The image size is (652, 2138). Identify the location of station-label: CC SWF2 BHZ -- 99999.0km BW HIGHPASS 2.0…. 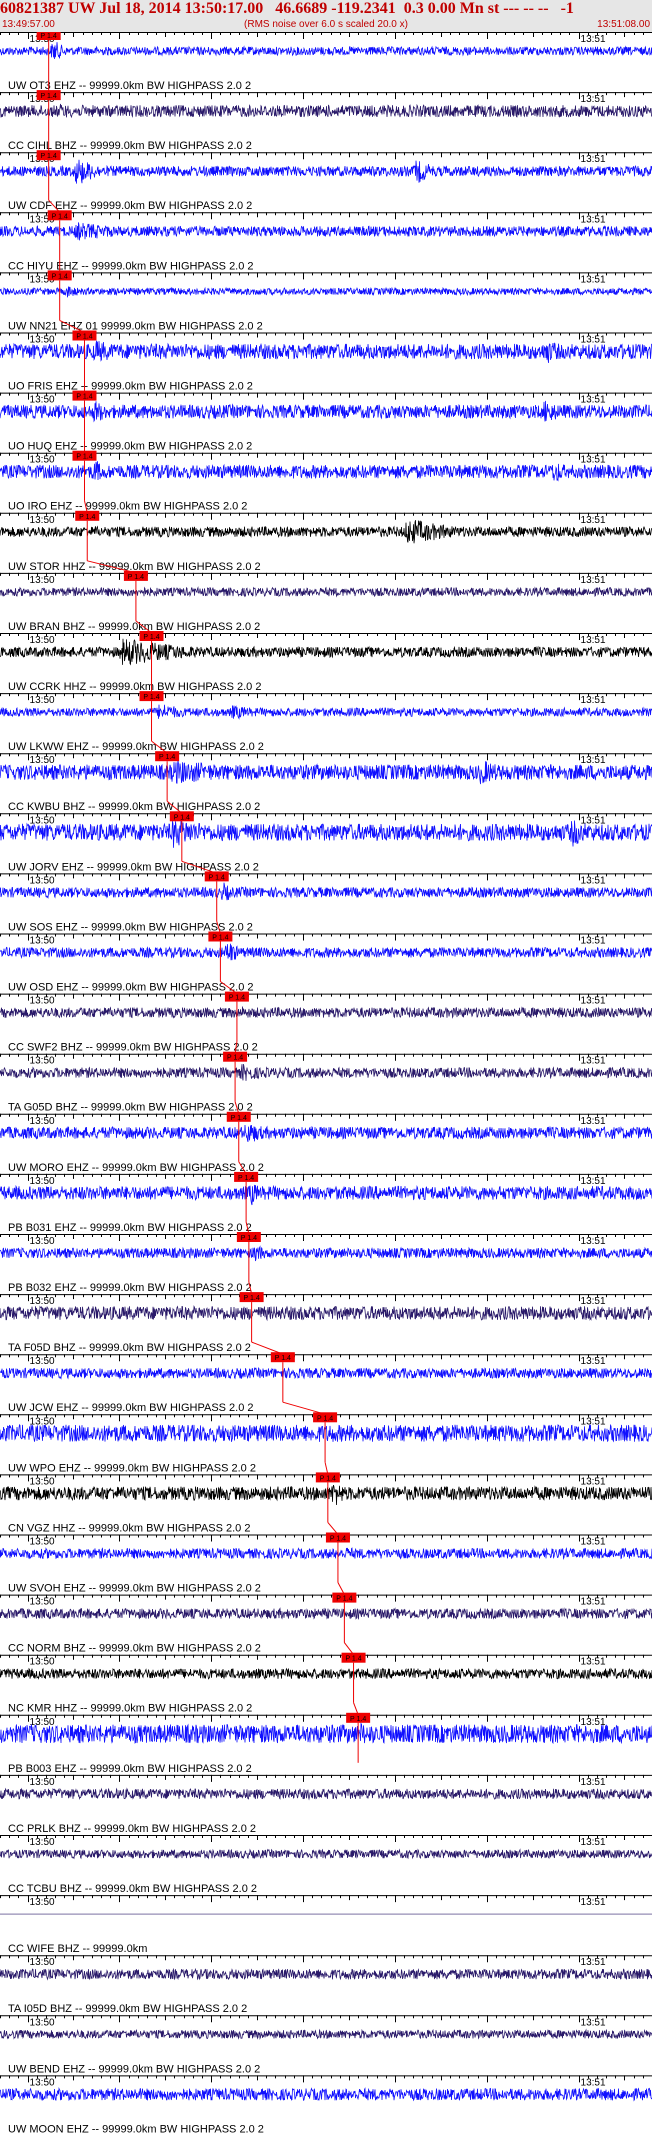
(133, 1048).